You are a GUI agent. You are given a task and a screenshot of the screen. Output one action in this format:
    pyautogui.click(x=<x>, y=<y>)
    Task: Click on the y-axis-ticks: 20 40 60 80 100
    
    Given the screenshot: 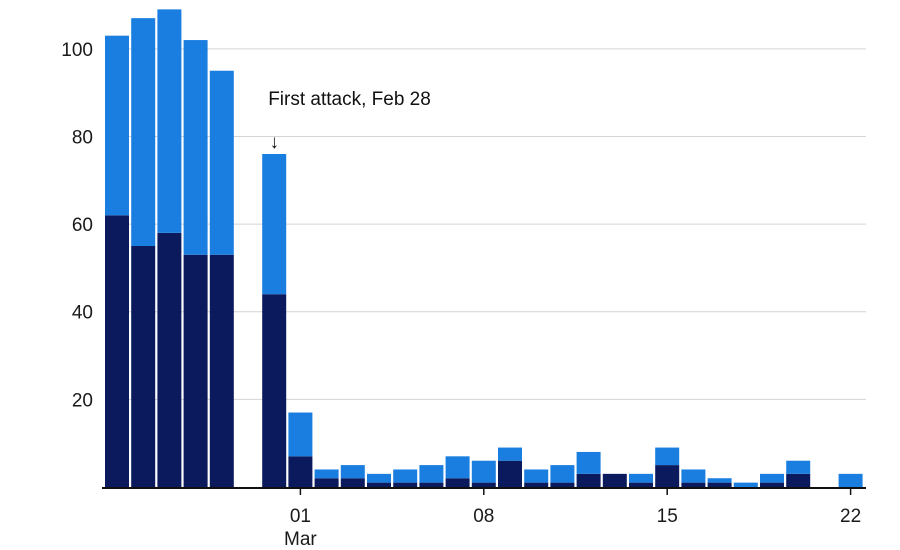 What is the action you would take?
    pyautogui.click(x=77, y=226)
    